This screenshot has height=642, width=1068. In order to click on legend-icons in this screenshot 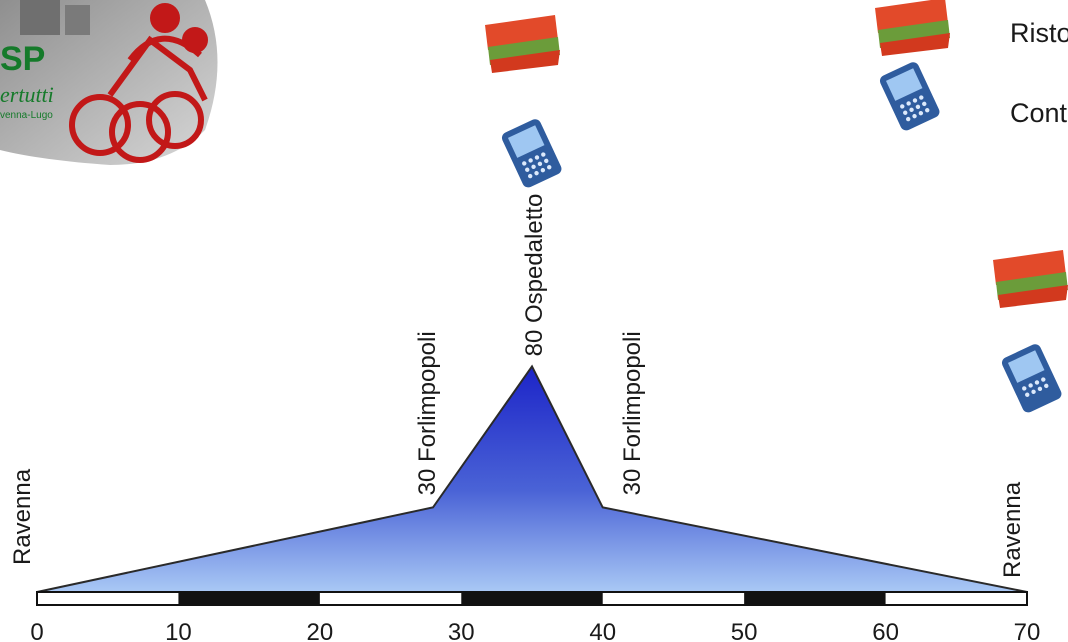, I will do `click(912, 65)`.